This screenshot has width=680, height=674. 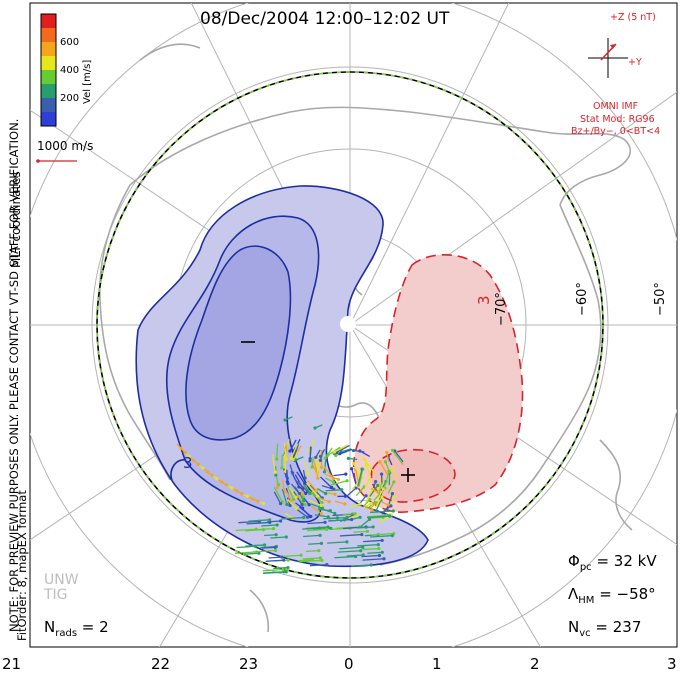 I want to click on velocity-colorbar, so click(x=48, y=70).